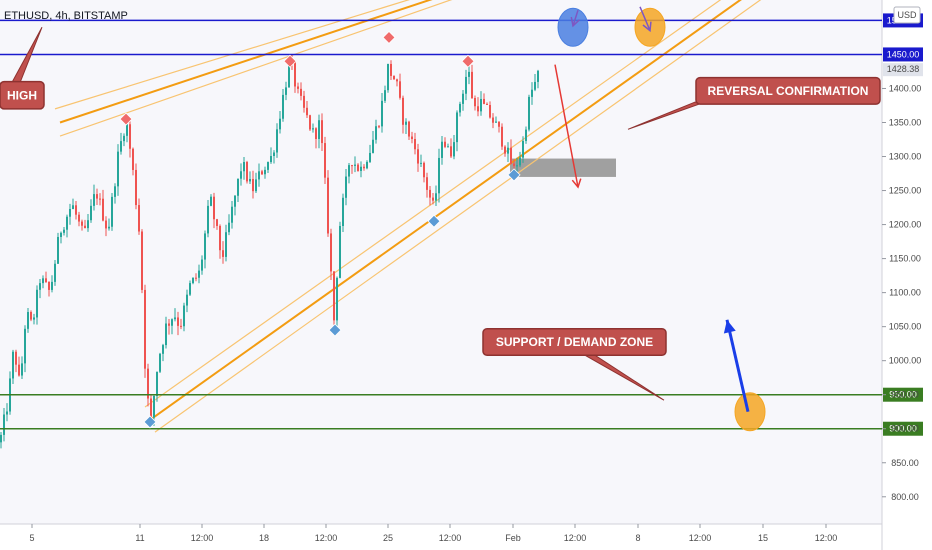  I want to click on y-tick-label-6: 1100.00, so click(905, 293).